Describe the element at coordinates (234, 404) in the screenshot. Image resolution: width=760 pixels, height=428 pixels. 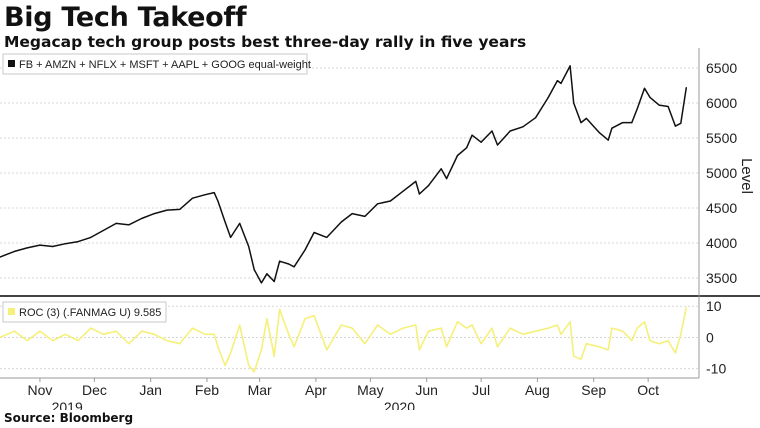
I see `x-year-labels: 2019 2020` at that location.